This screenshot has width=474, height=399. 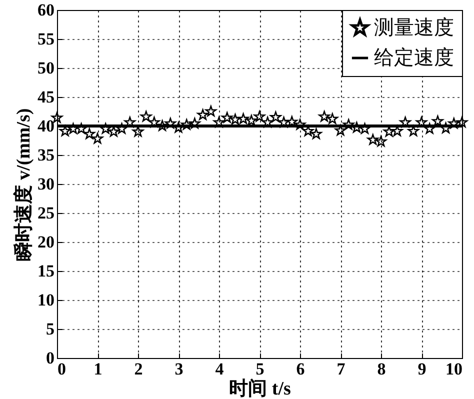 What do you see at coordinates (23, 184) in the screenshot?
I see `y-axis-title: 瞬时速度 v/(mm/s)` at bounding box center [23, 184].